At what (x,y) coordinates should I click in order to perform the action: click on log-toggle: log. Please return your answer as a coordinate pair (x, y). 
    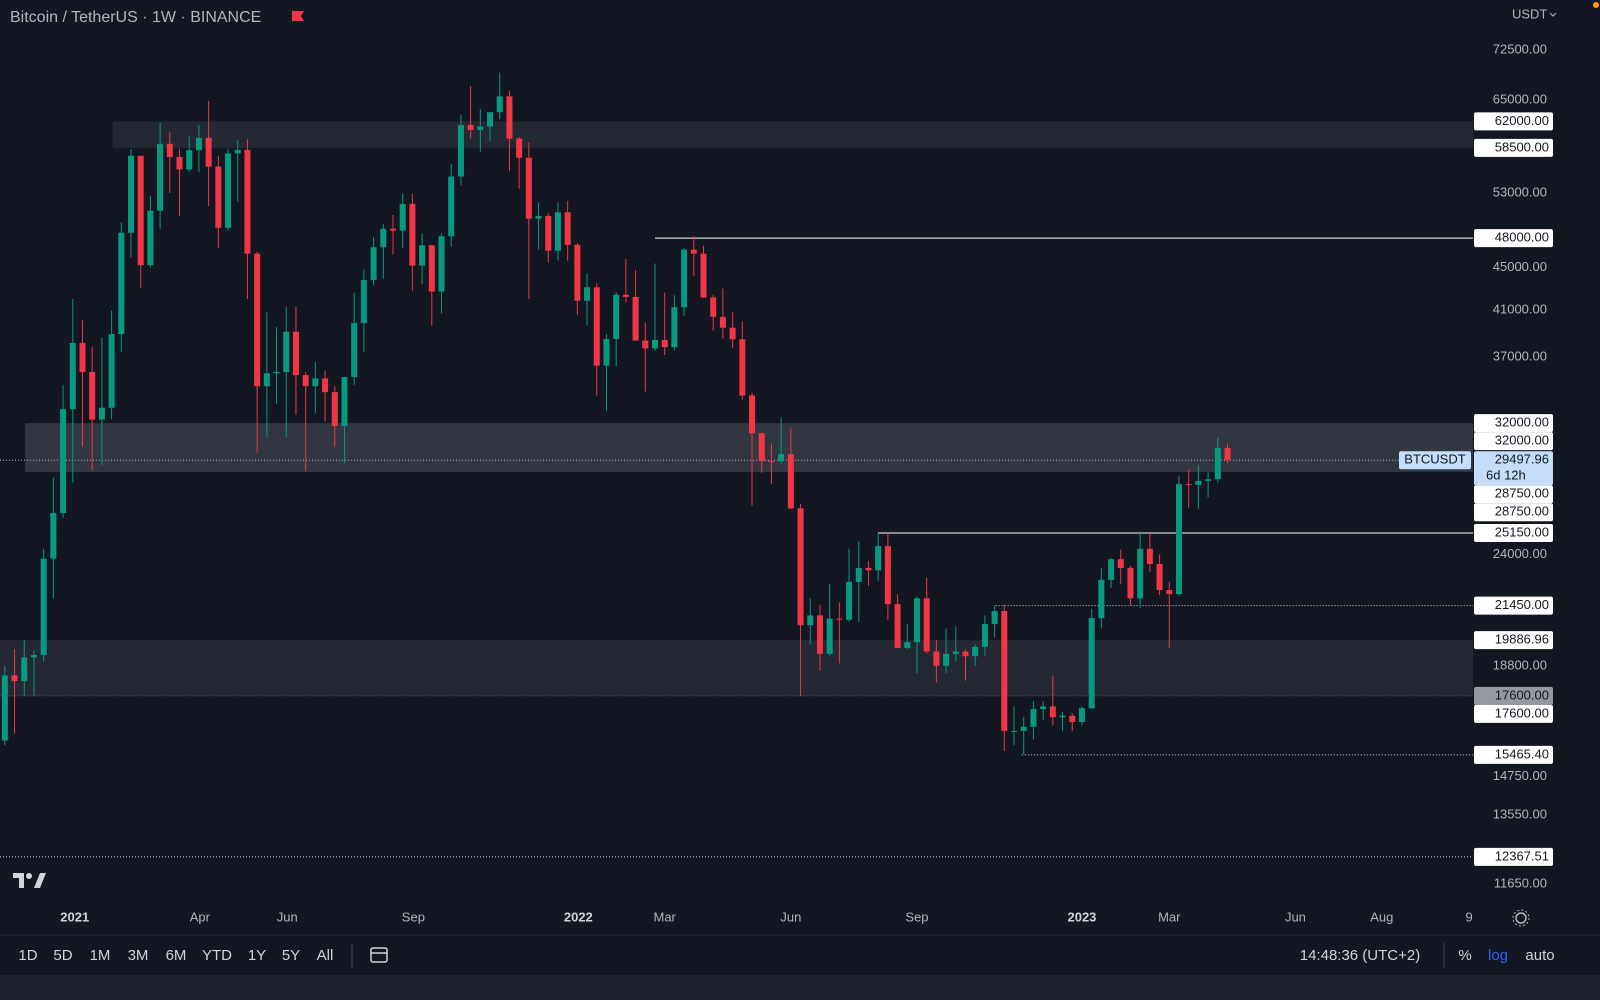
    Looking at the image, I should click on (1498, 955).